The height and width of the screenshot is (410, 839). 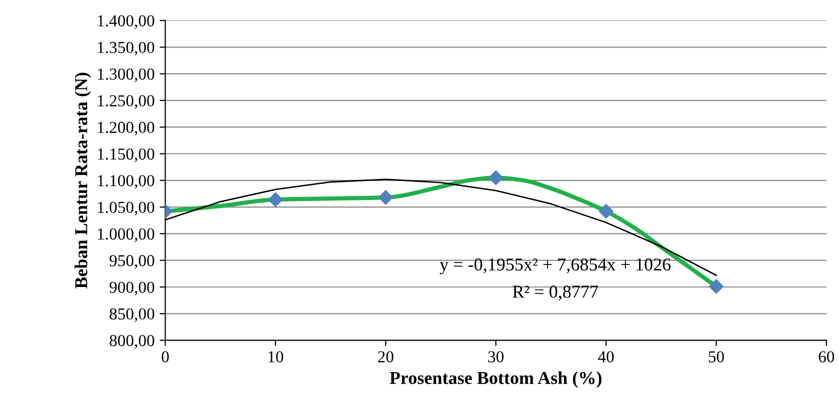 What do you see at coordinates (165, 356) in the screenshot?
I see `x-tick-label: 0` at bounding box center [165, 356].